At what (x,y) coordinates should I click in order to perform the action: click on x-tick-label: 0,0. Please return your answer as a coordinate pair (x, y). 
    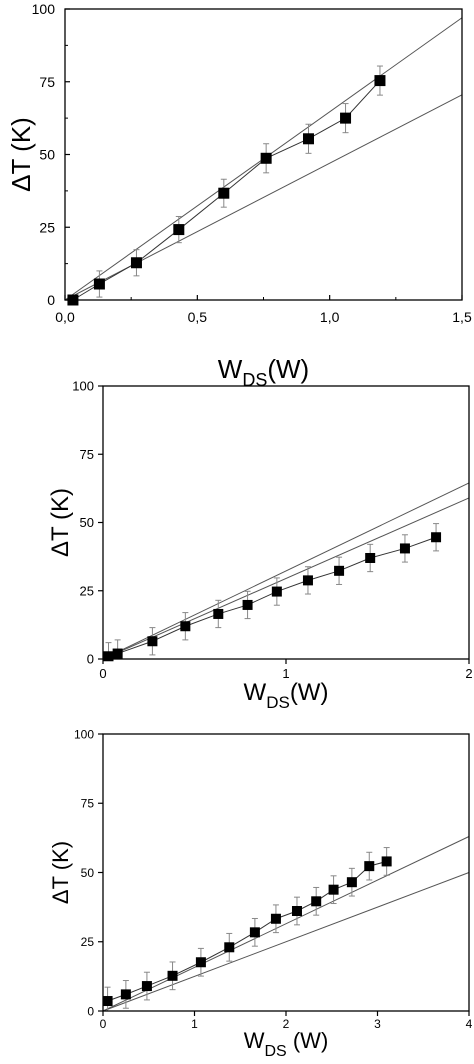
    Looking at the image, I should click on (65, 317).